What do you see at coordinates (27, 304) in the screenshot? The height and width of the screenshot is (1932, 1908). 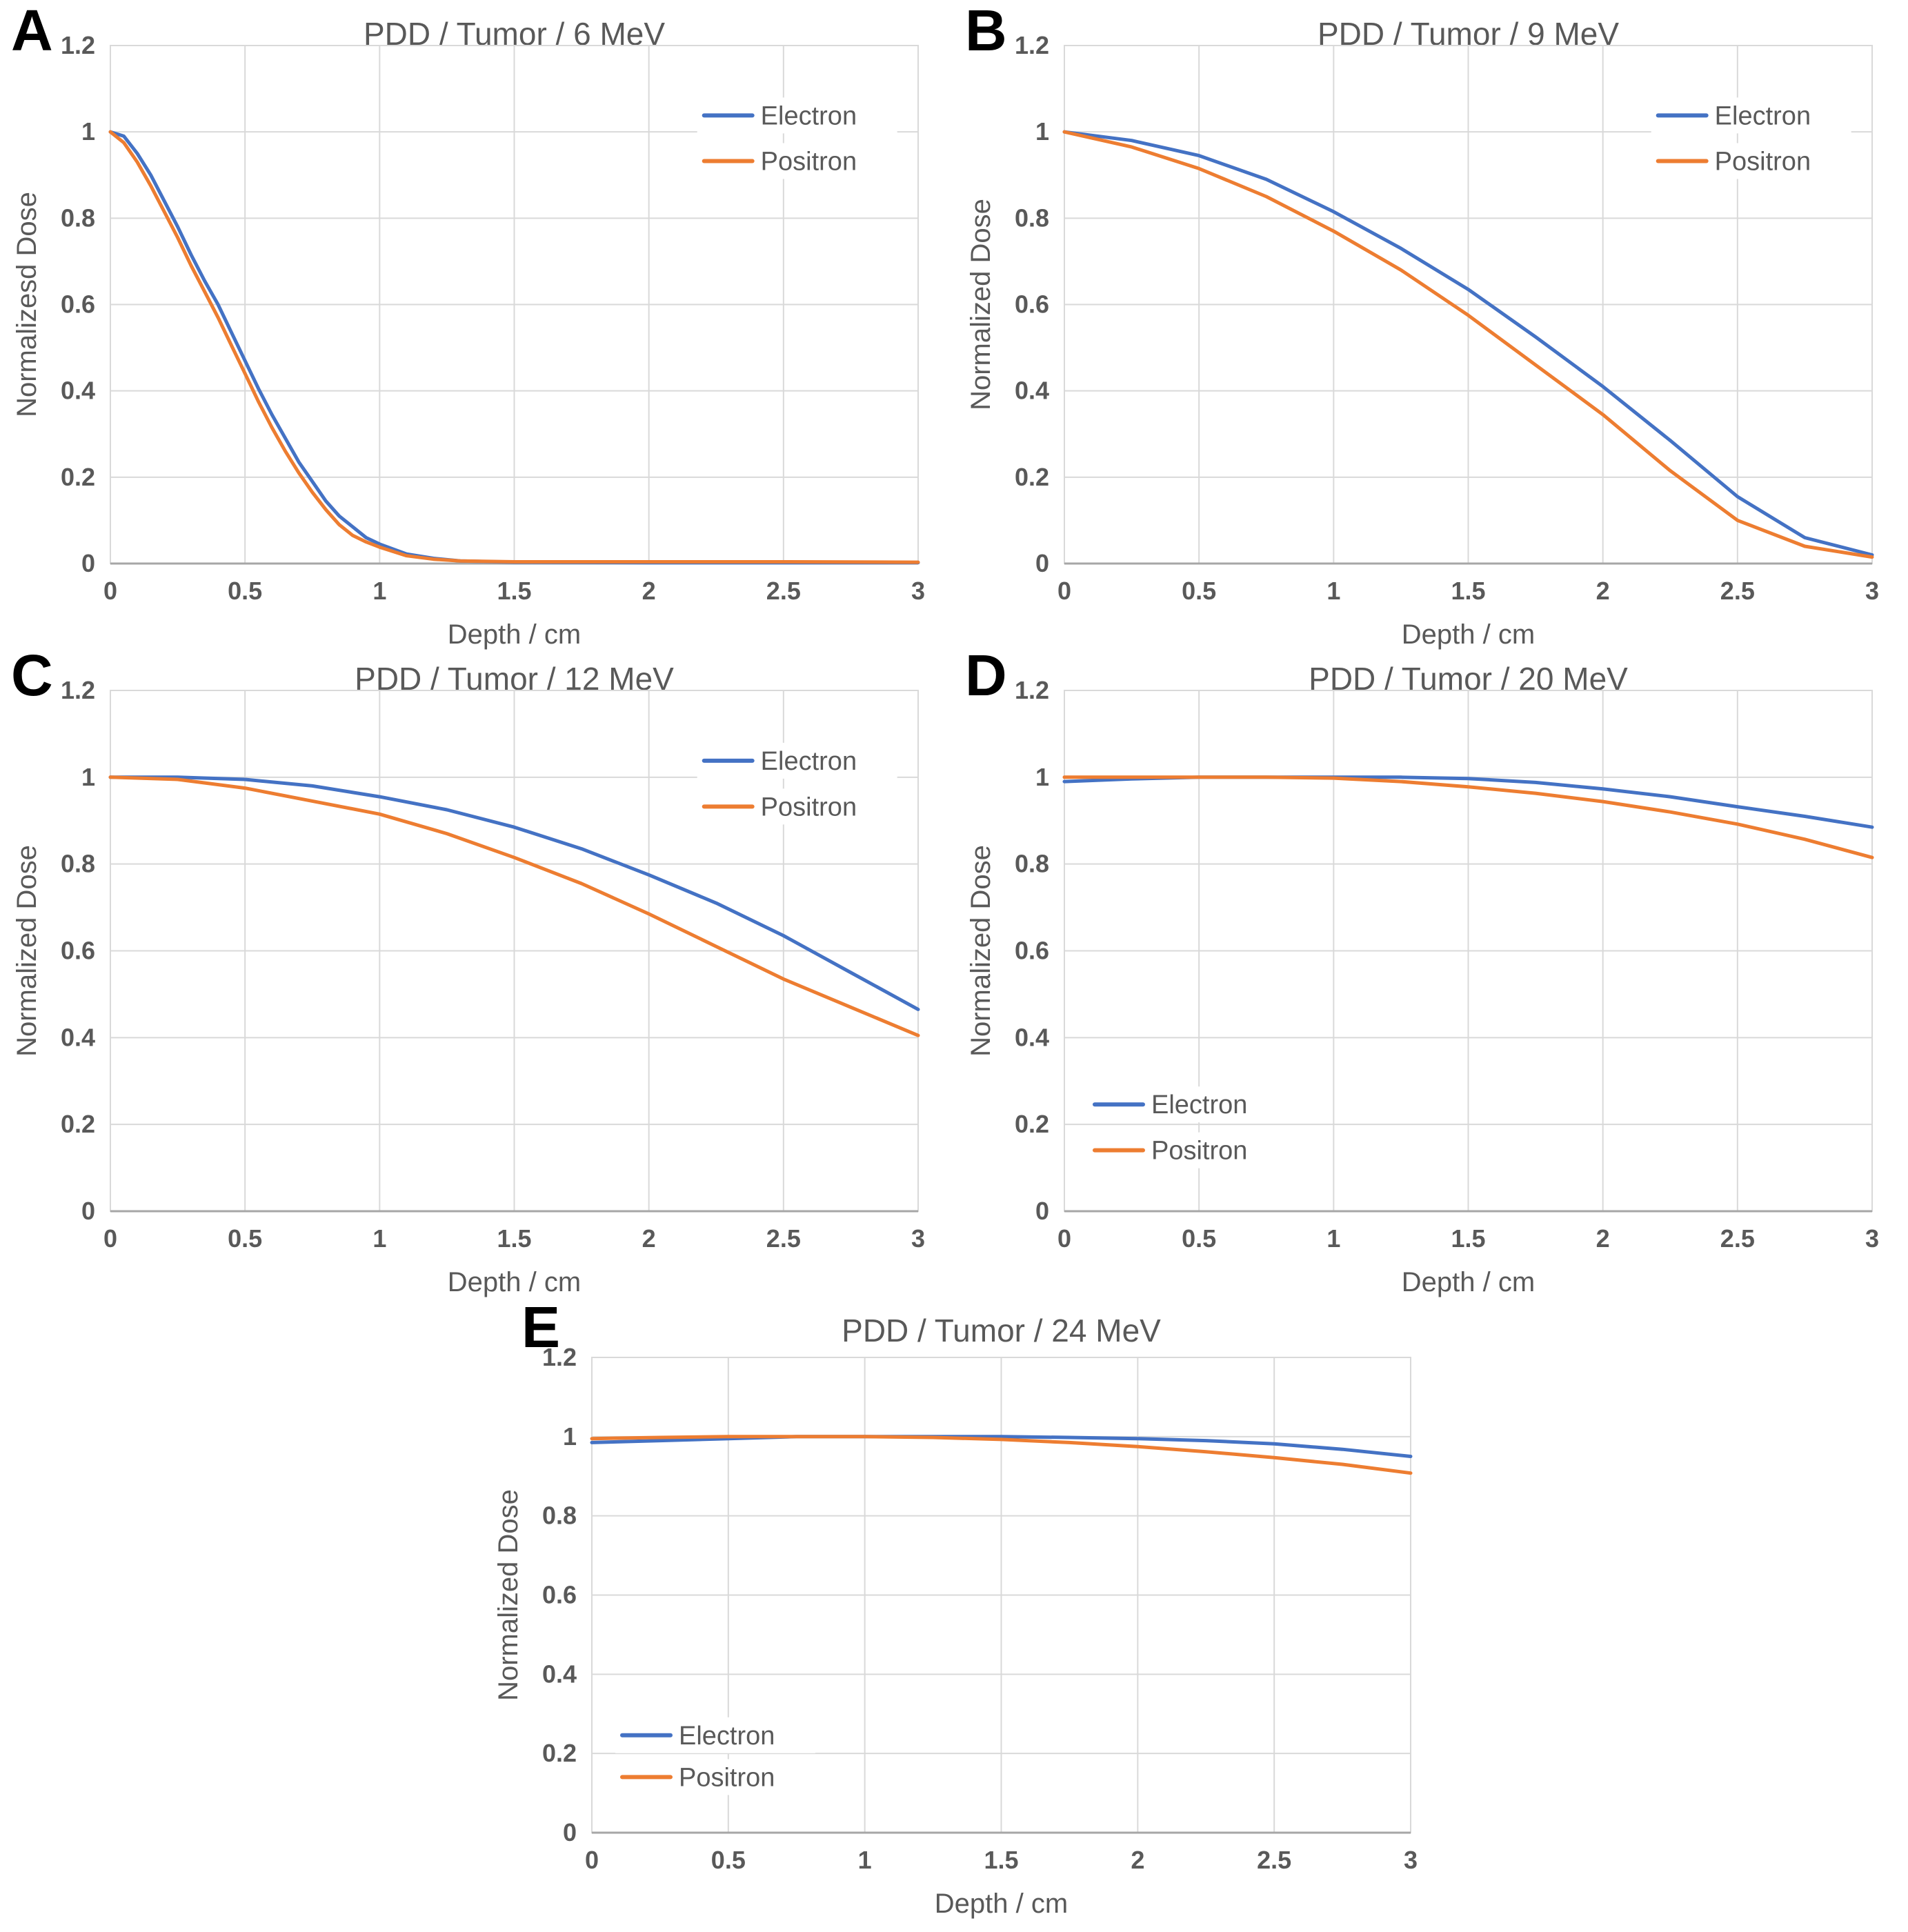 I see `y-axis-label: Normalizesd Dose` at bounding box center [27, 304].